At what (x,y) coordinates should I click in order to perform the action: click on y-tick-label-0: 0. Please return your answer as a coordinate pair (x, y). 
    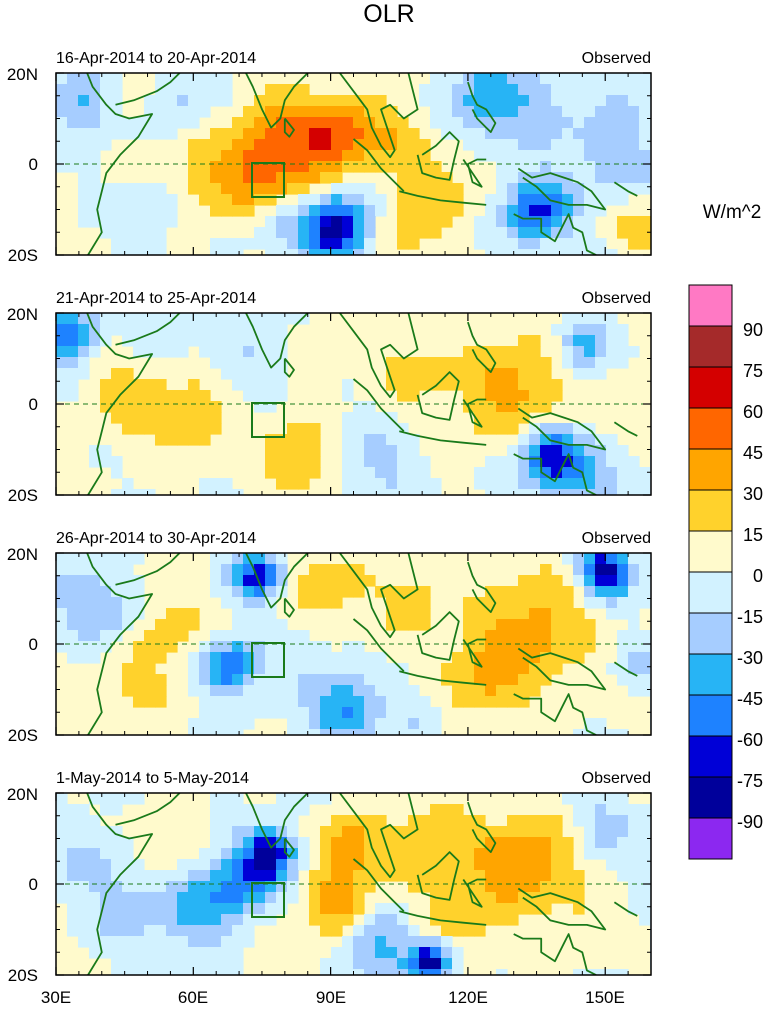
    Looking at the image, I should click on (33, 164).